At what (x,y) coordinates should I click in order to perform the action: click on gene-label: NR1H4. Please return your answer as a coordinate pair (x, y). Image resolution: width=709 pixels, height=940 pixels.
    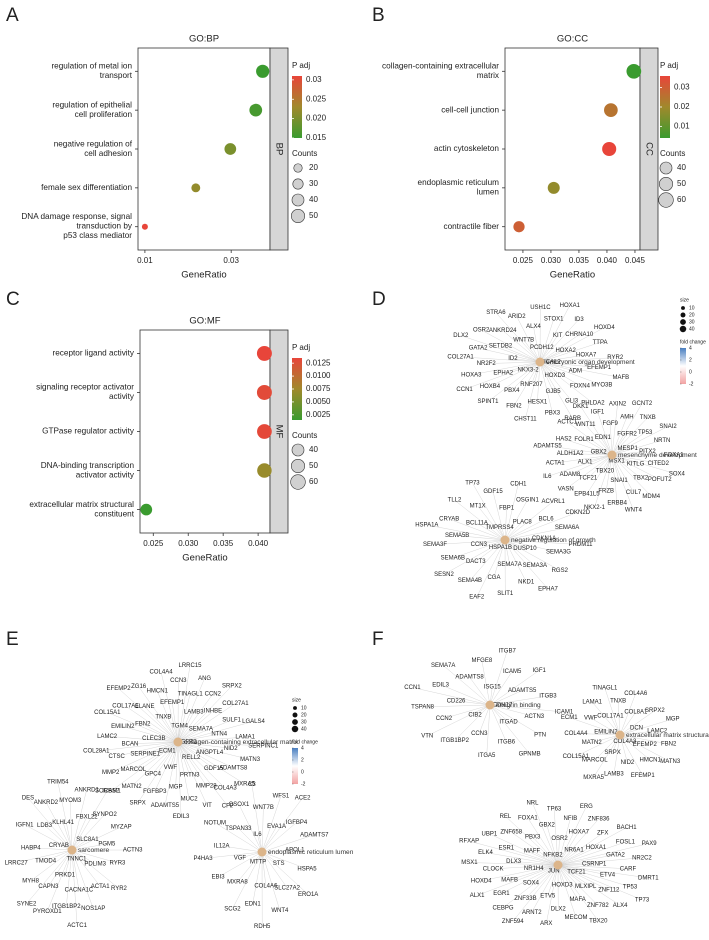
    Looking at the image, I should click on (534, 869).